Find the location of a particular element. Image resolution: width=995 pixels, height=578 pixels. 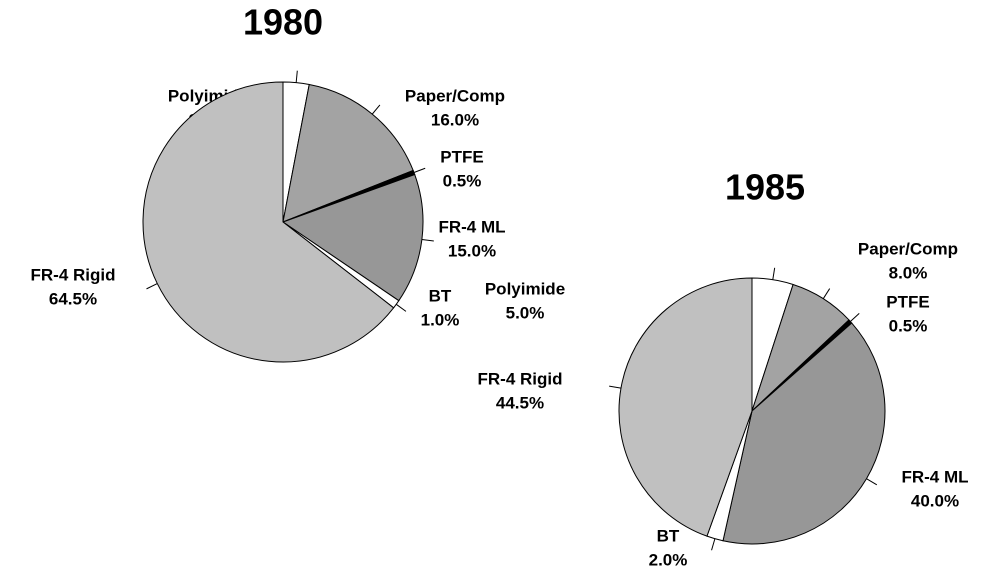

slice-value-label: 44.5% is located at coordinates (520, 402).